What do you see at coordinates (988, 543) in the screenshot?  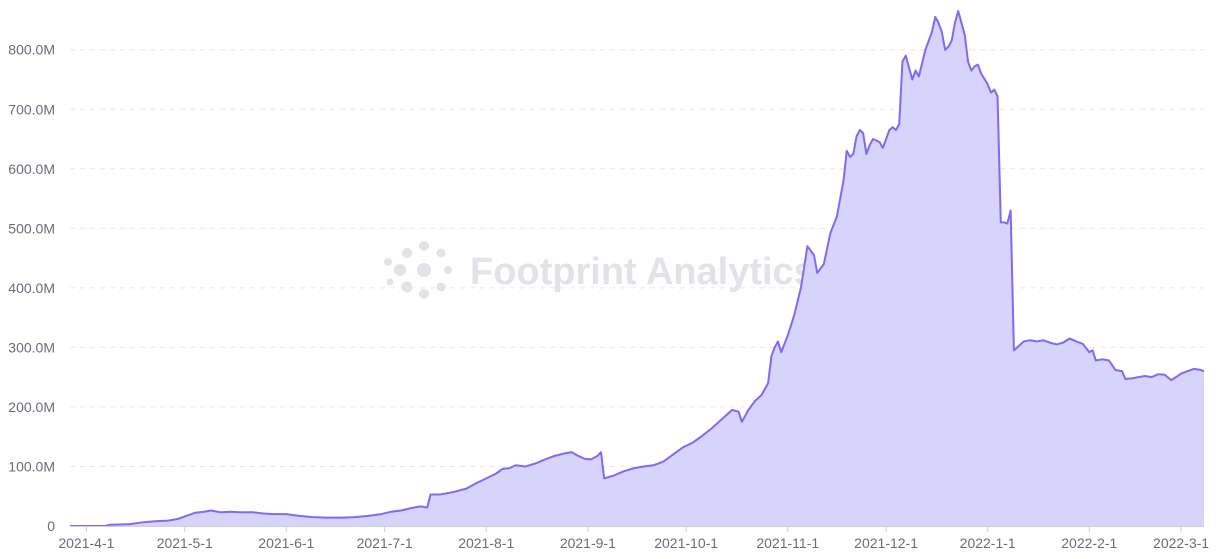 I see `x-tick-label: 2022-1-1` at bounding box center [988, 543].